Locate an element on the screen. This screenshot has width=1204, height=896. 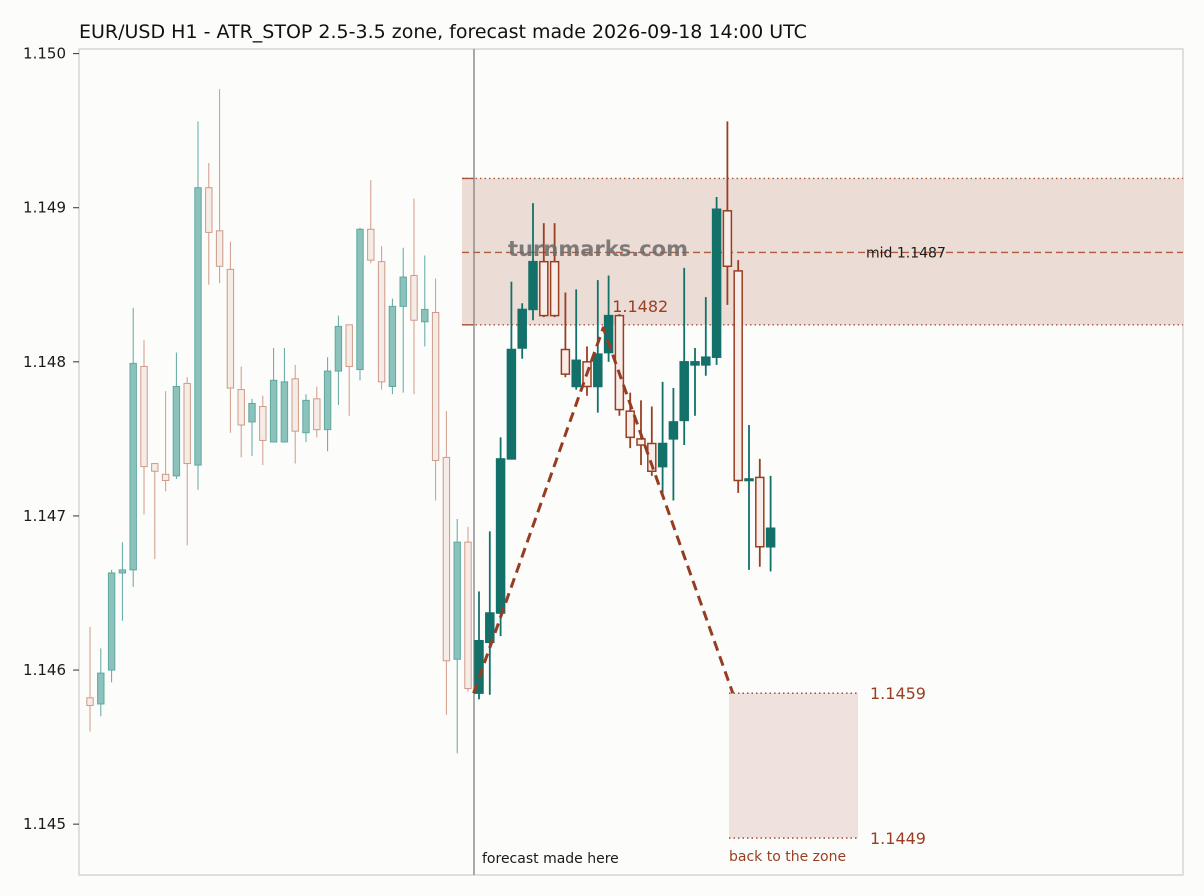
y-tick-label: 1.146 is located at coordinates (44, 670).